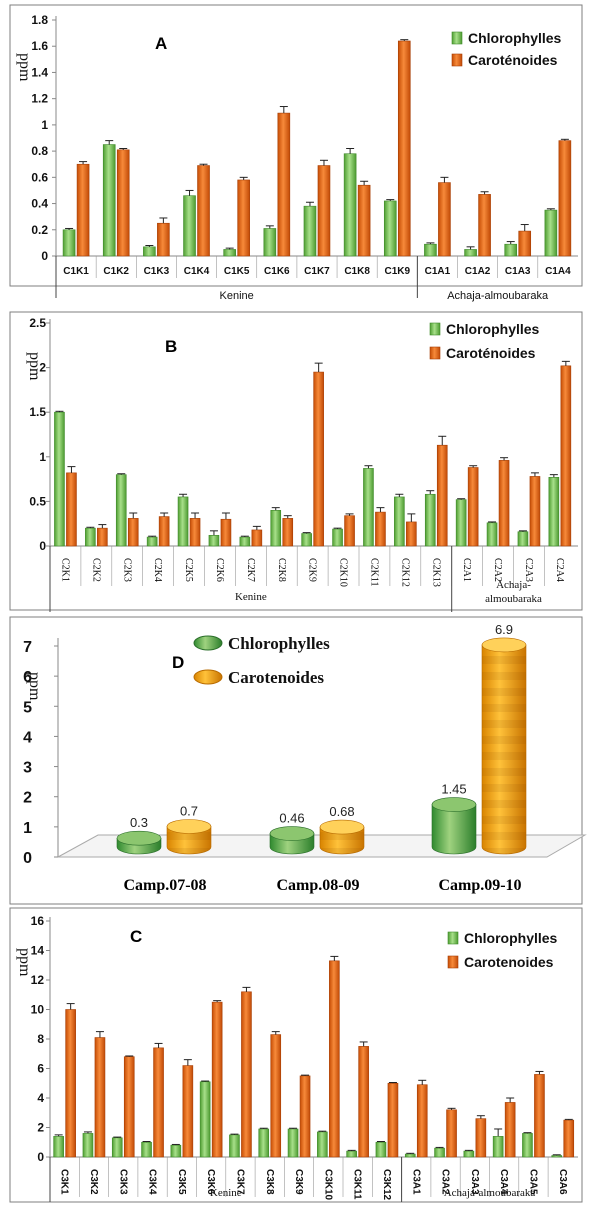  I want to click on x-category-label: C1K2, so click(116, 271).